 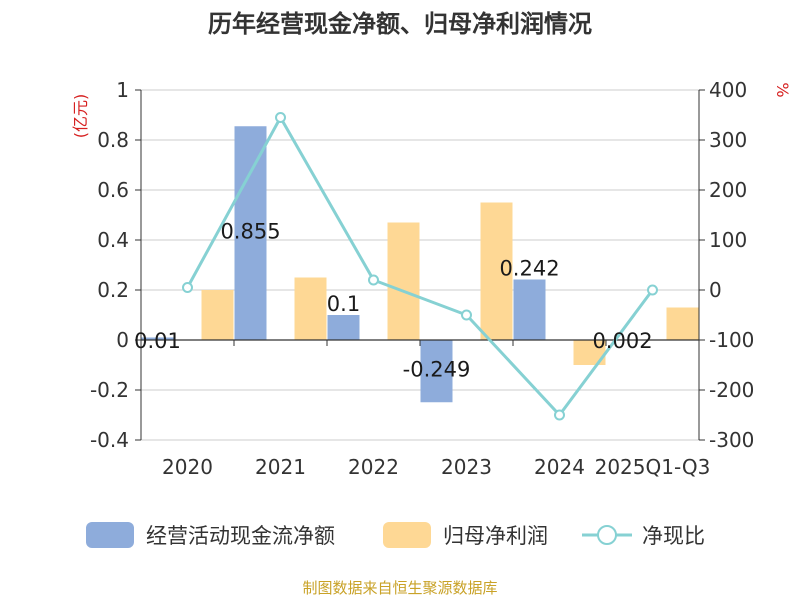 I want to click on legend-label: 经营活动现金流净额, so click(x=240, y=536).